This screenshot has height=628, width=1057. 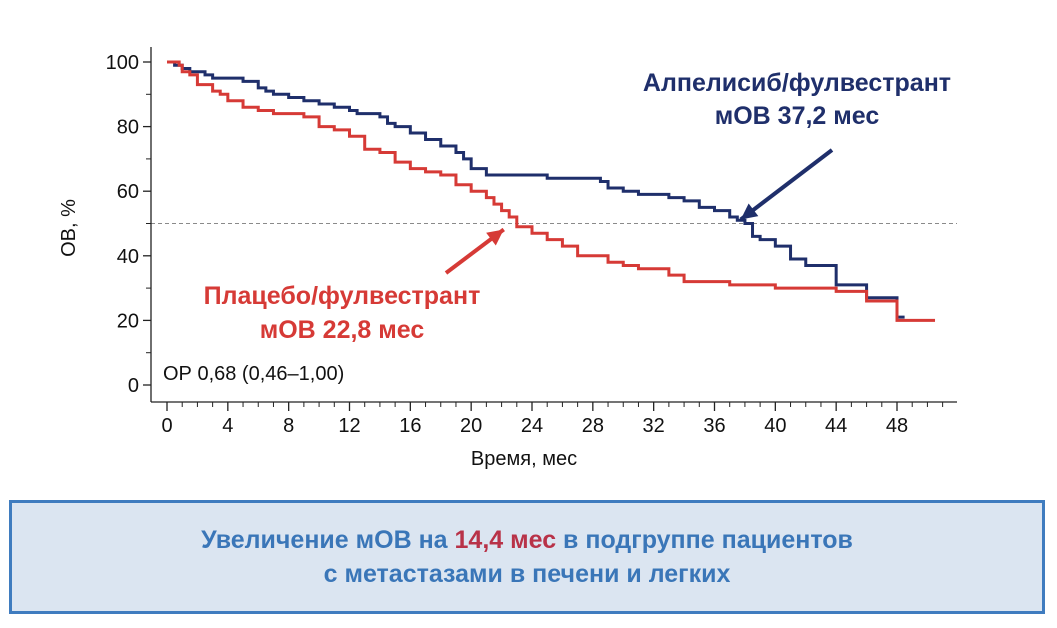 What do you see at coordinates (639, 211) in the screenshot?
I see `median-arrows` at bounding box center [639, 211].